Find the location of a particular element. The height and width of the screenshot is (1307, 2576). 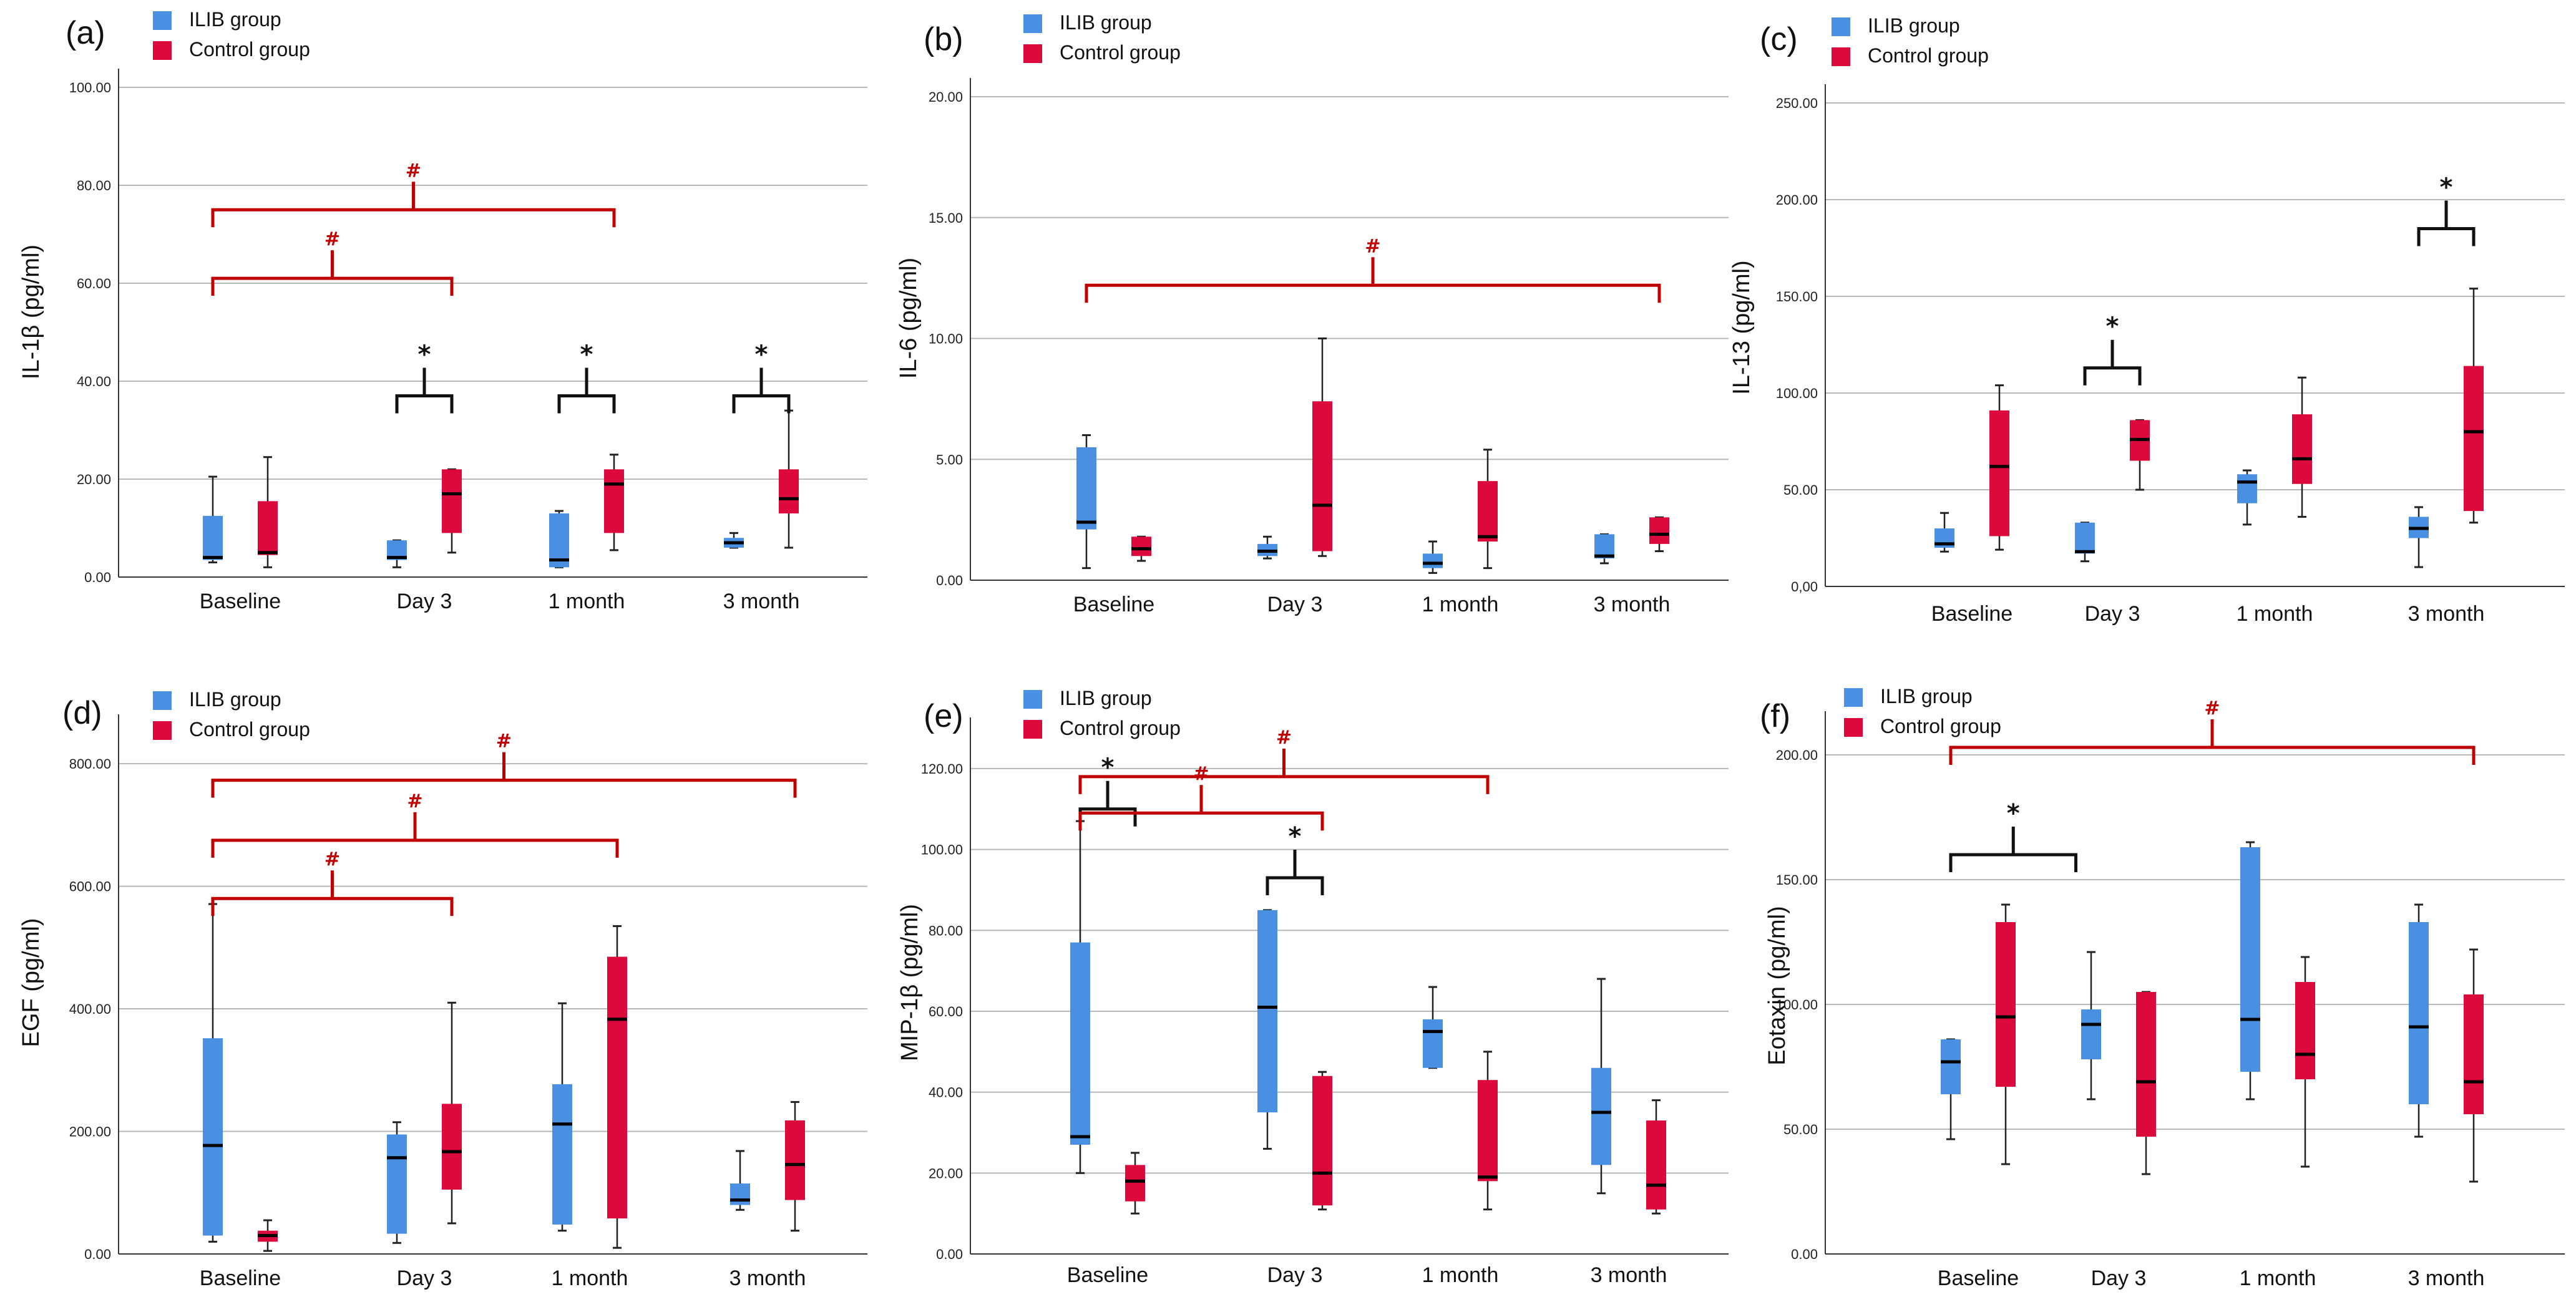

y-tick-label: 0,00 is located at coordinates (1804, 587).